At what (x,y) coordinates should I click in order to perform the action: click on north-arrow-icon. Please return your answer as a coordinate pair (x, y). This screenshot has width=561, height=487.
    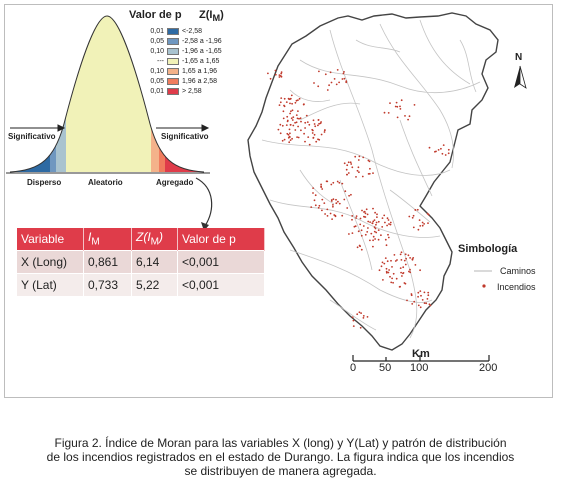
    Looking at the image, I should click on (520, 77).